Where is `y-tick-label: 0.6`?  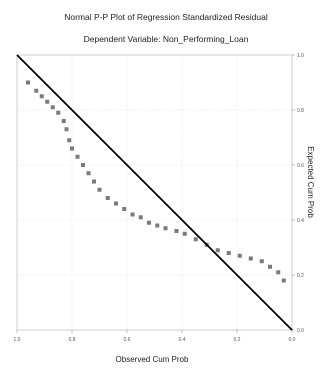
y-tick-label: 0.6 is located at coordinates (300, 166).